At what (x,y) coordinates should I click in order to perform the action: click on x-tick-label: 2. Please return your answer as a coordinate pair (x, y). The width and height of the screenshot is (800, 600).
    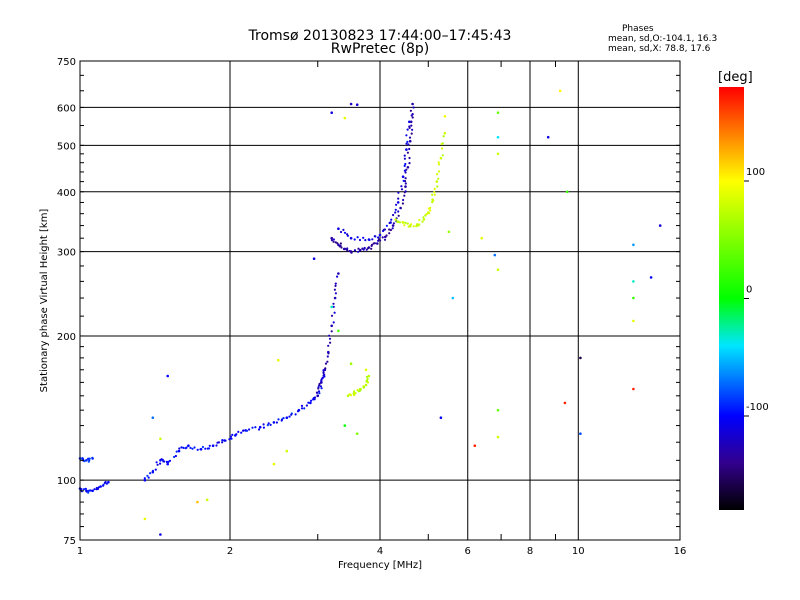
    Looking at the image, I should click on (230, 551).